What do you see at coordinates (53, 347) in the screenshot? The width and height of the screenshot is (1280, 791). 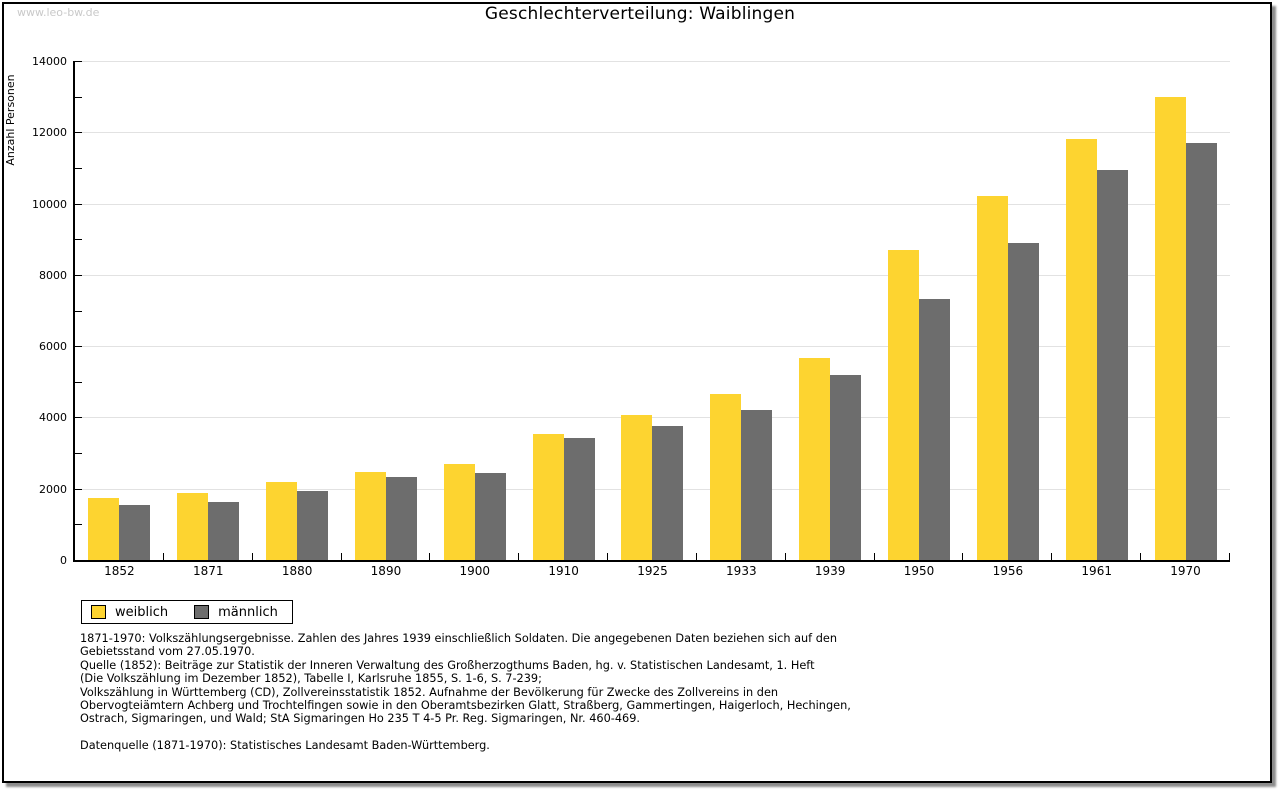 I see `y-tick-label-6000: 6000` at bounding box center [53, 347].